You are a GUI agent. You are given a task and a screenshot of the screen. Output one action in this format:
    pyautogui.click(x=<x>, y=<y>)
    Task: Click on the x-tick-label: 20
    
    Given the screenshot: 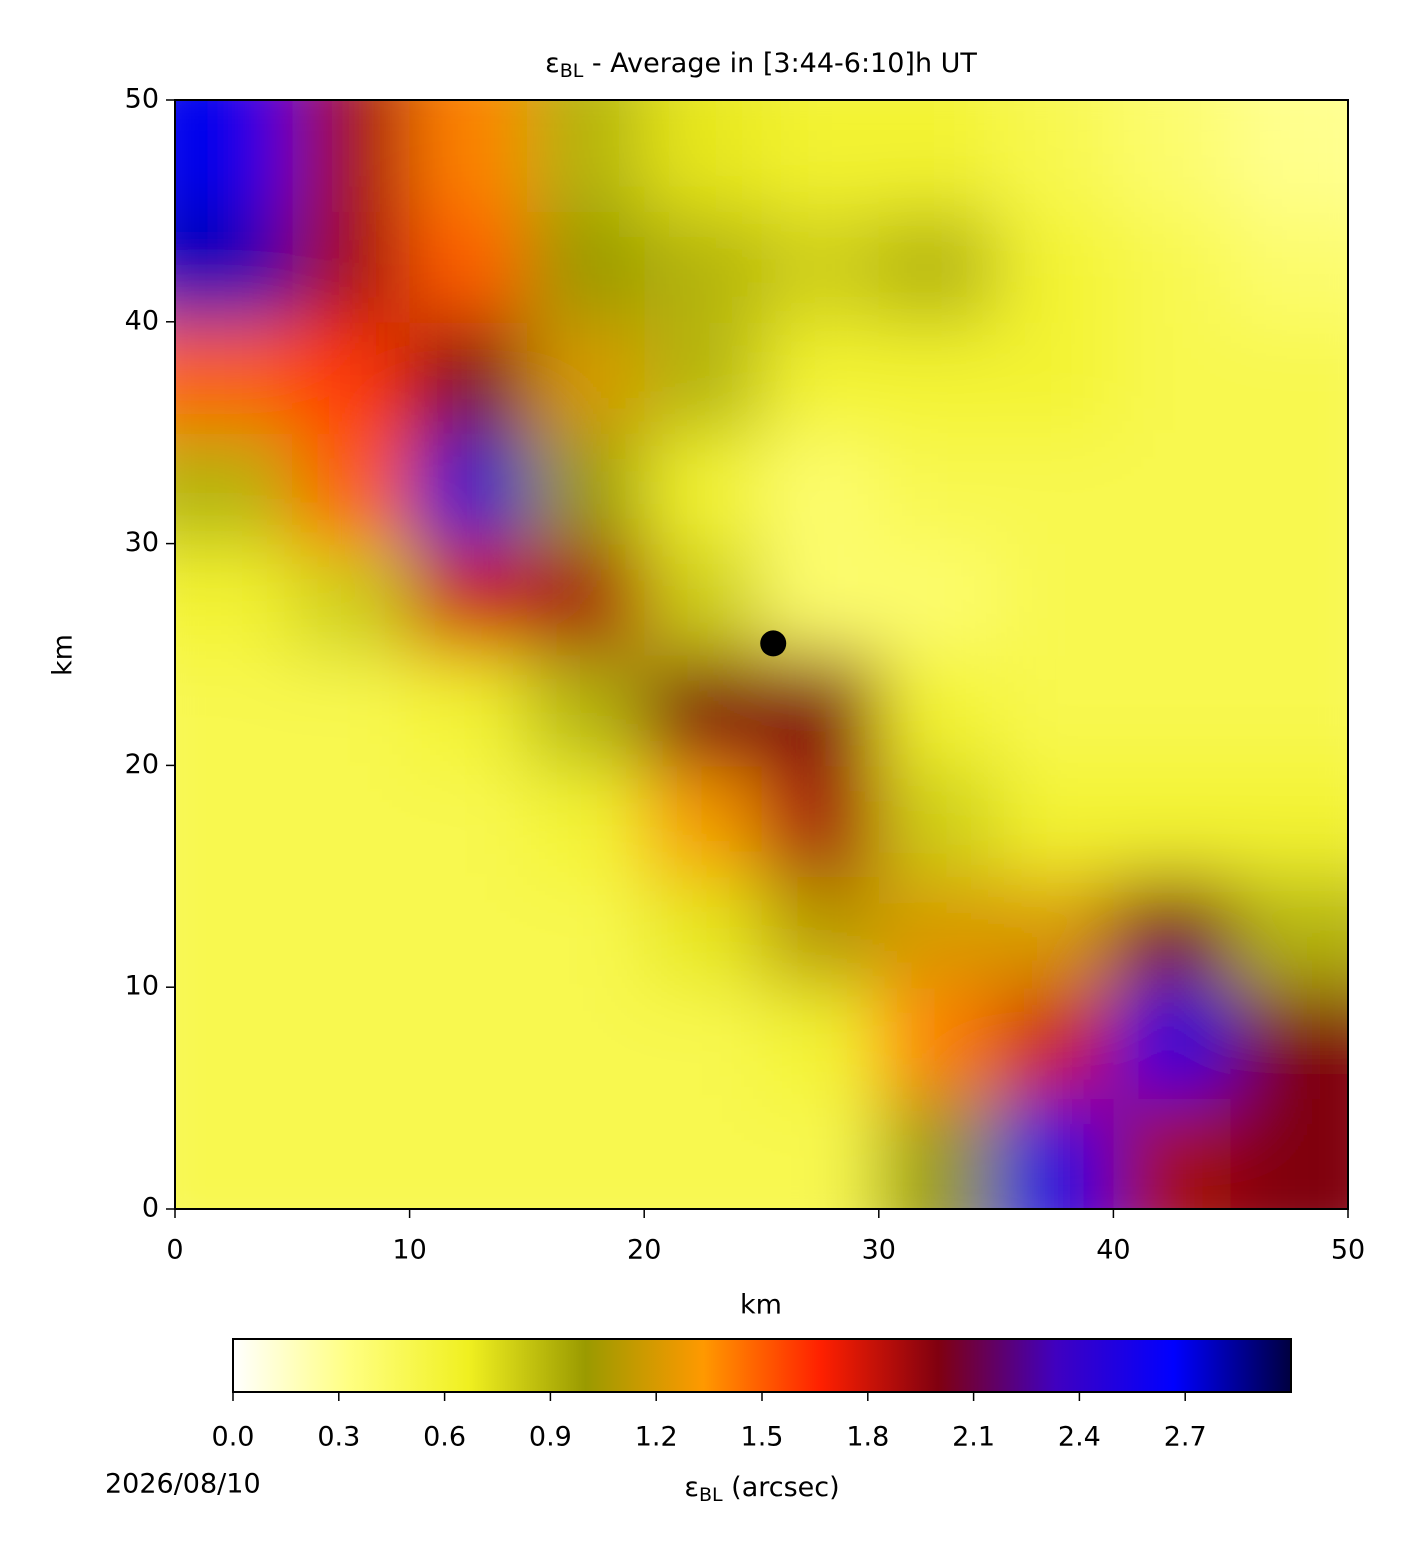 What is the action you would take?
    pyautogui.click(x=644, y=1250)
    